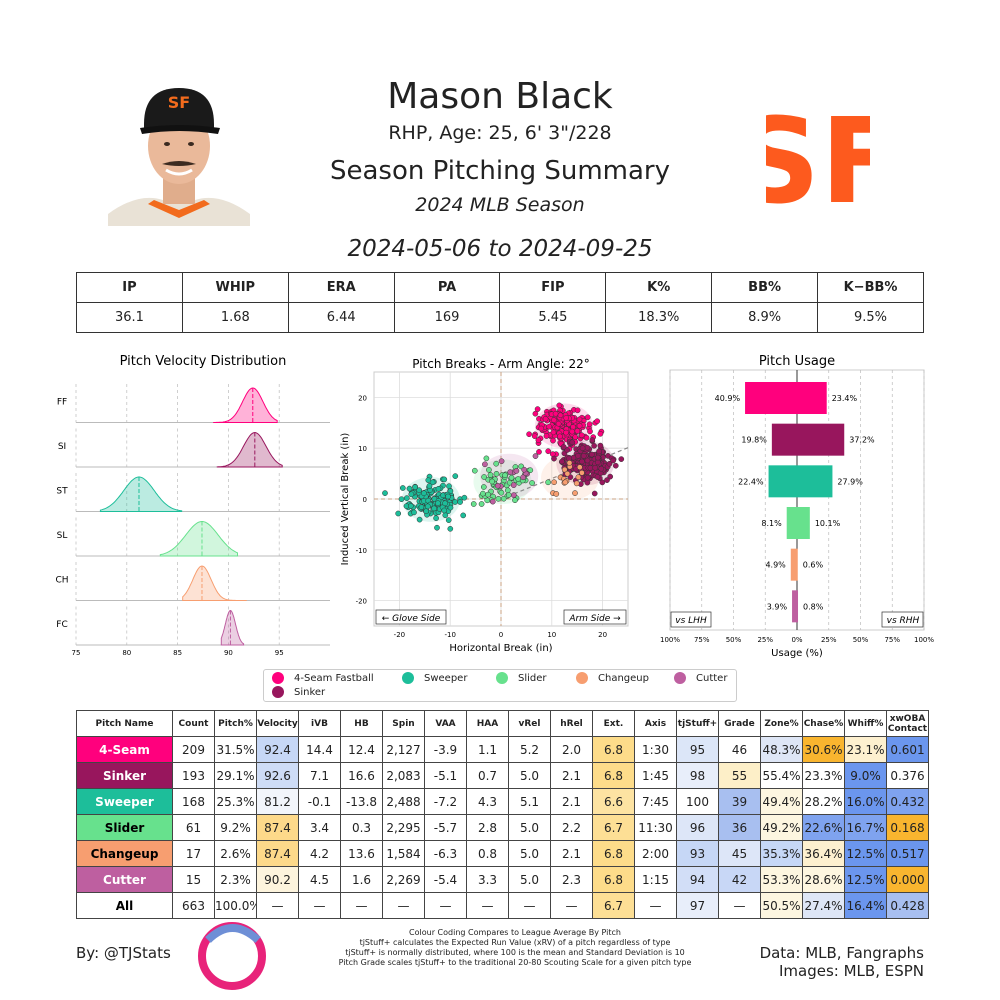 The height and width of the screenshot is (1000, 1000). Describe the element at coordinates (319, 723) in the screenshot. I see `pitch-table-header: iVB` at that location.